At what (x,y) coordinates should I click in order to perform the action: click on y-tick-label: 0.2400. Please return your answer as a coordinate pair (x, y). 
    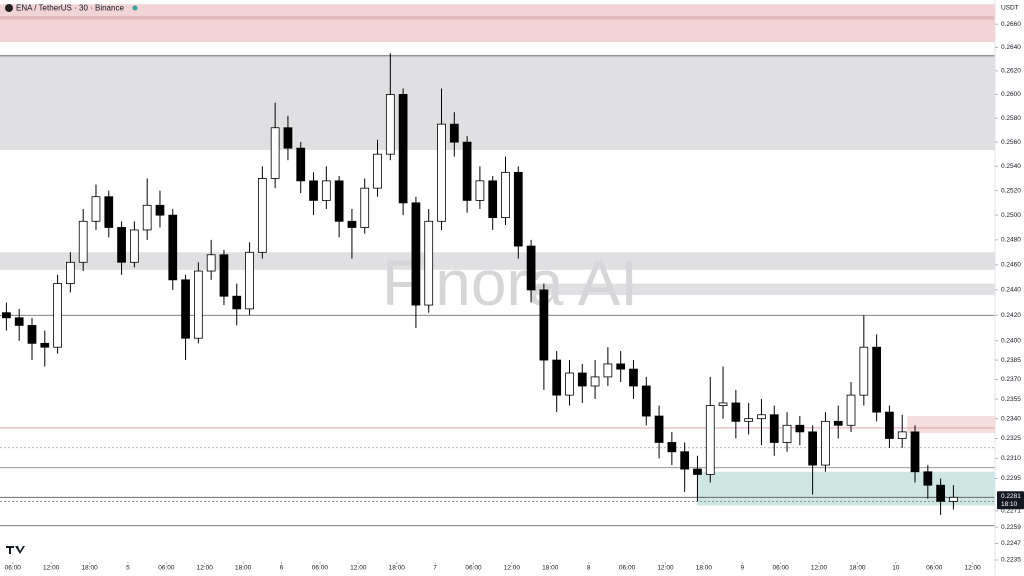
    Looking at the image, I should click on (1011, 340).